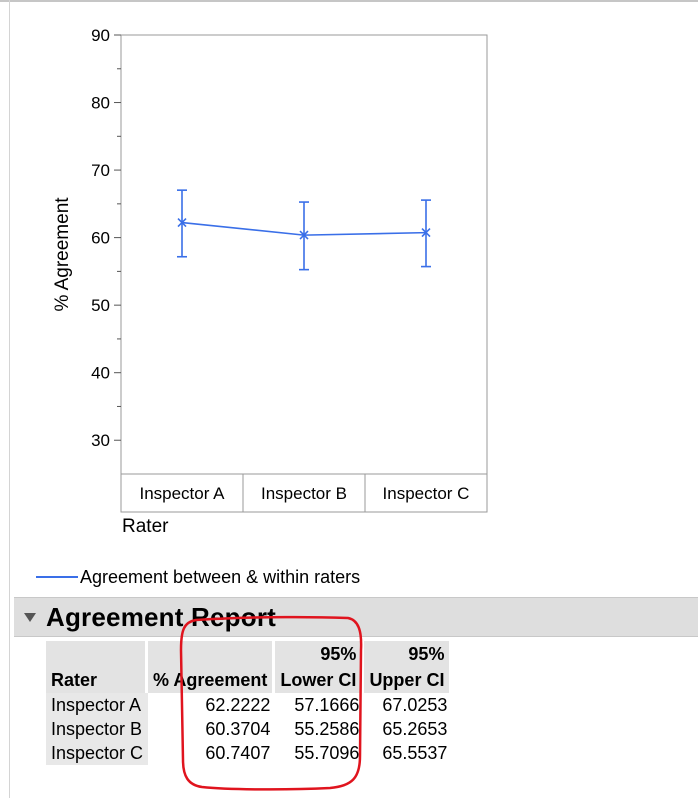  Describe the element at coordinates (212, 667) in the screenshot. I see `header-agreement: % Agreement` at that location.